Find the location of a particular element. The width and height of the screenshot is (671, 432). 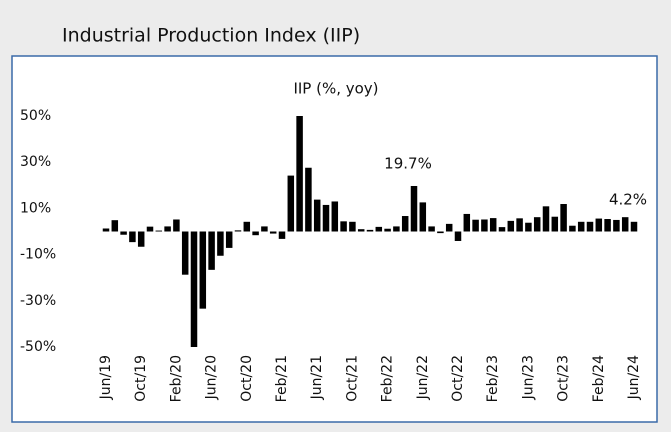

x-tick-label: Jun/19 is located at coordinates (106, 377).